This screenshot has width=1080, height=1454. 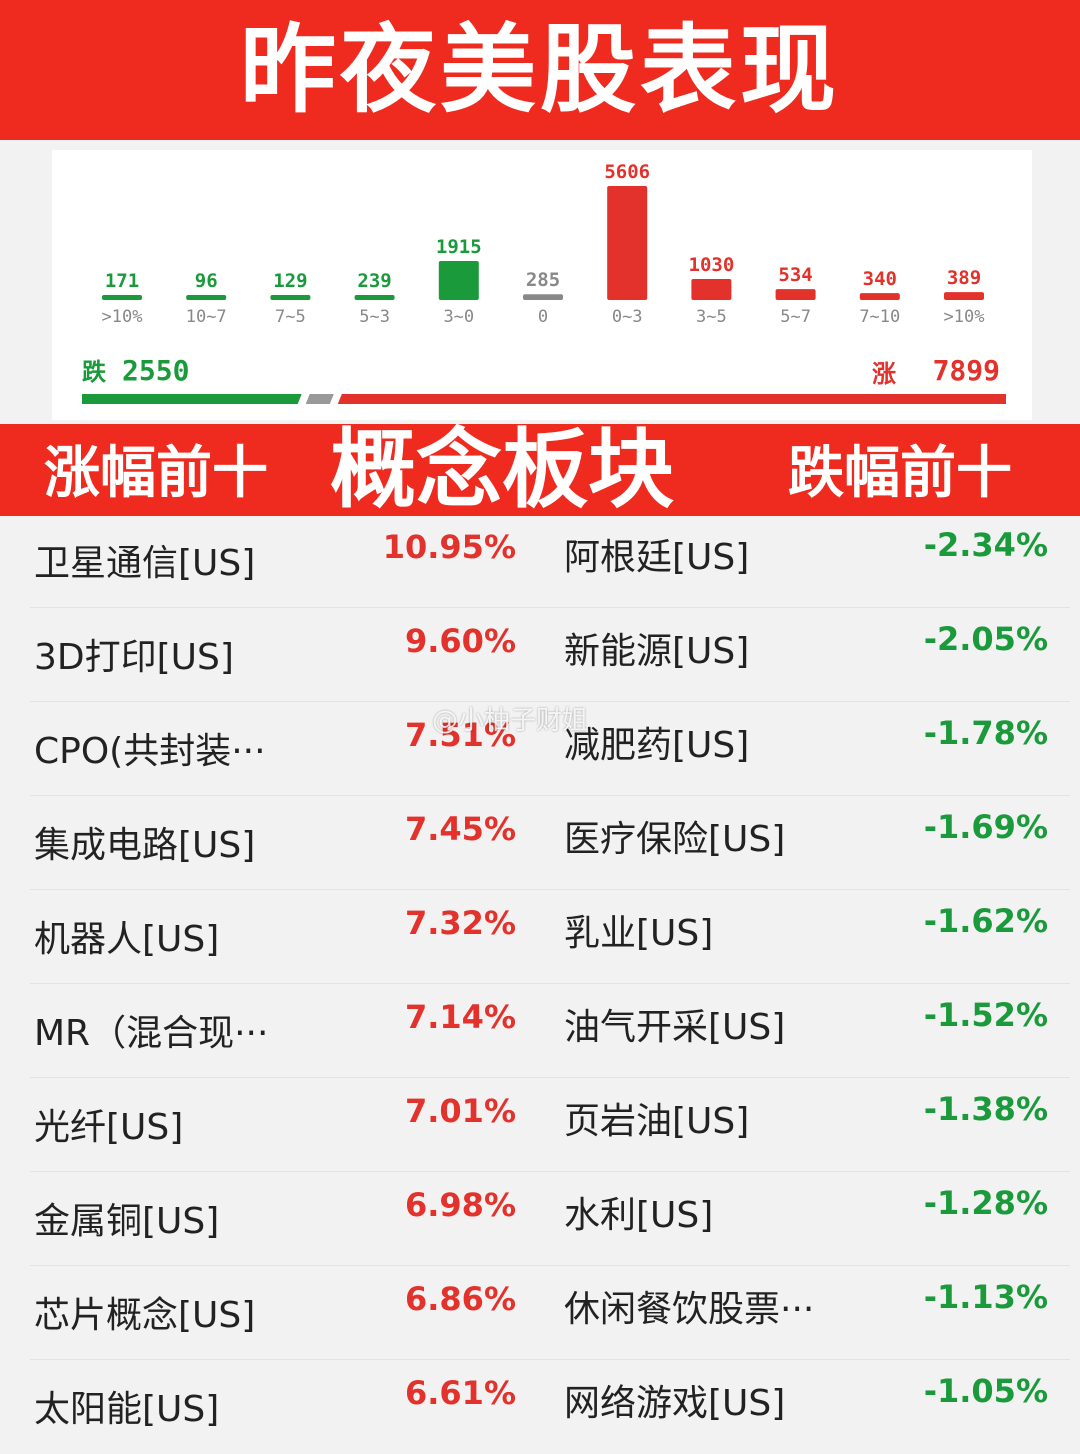 What do you see at coordinates (156, 473) in the screenshot?
I see `gainers-heading: 涨幅前十` at bounding box center [156, 473].